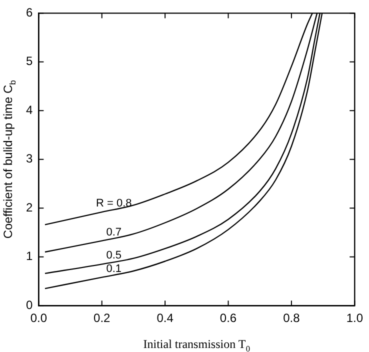 The width and height of the screenshot is (369, 352). Describe the element at coordinates (9, 159) in the screenshot. I see `y-axis-title: Coefficient of bulid-up time Cb` at that location.